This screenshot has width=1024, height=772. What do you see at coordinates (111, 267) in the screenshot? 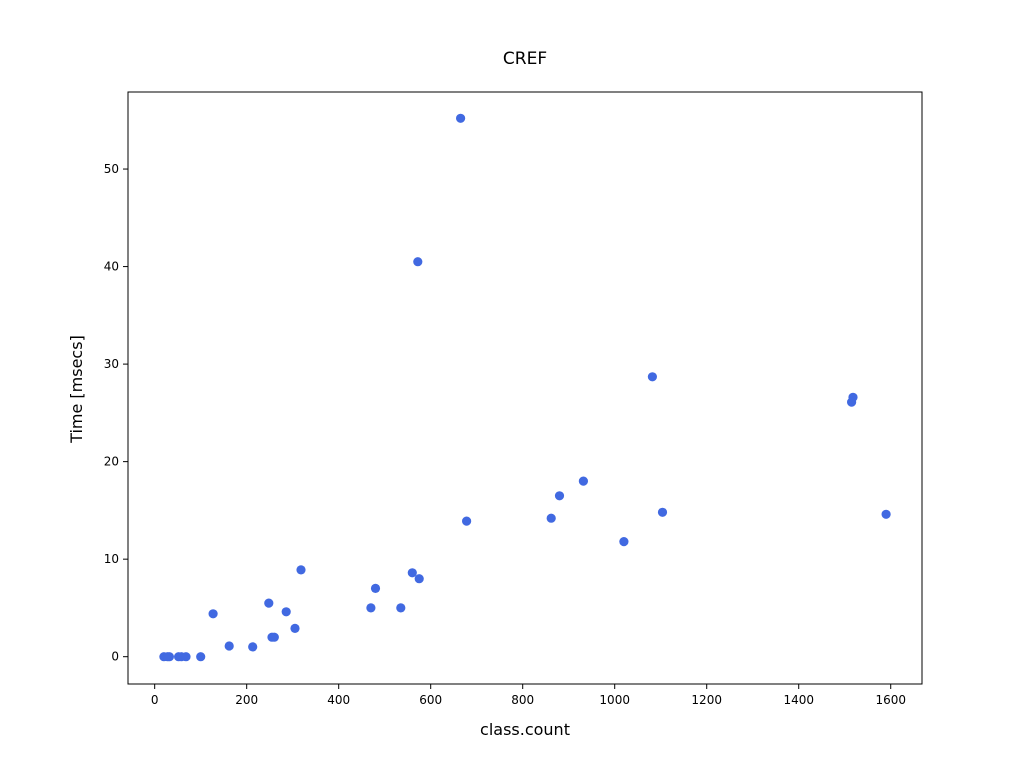
I see `y-tick-label: 40` at bounding box center [111, 267].